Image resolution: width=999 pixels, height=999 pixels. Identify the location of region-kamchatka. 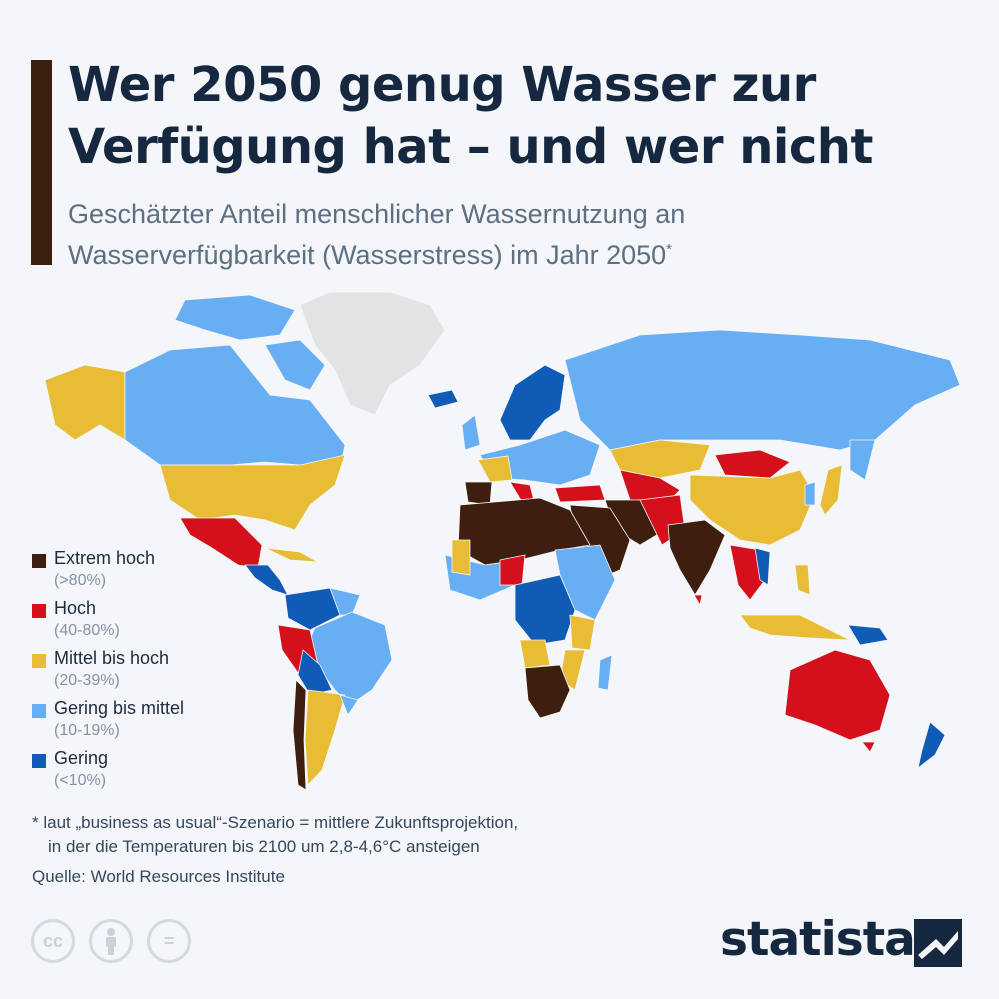
(862, 460).